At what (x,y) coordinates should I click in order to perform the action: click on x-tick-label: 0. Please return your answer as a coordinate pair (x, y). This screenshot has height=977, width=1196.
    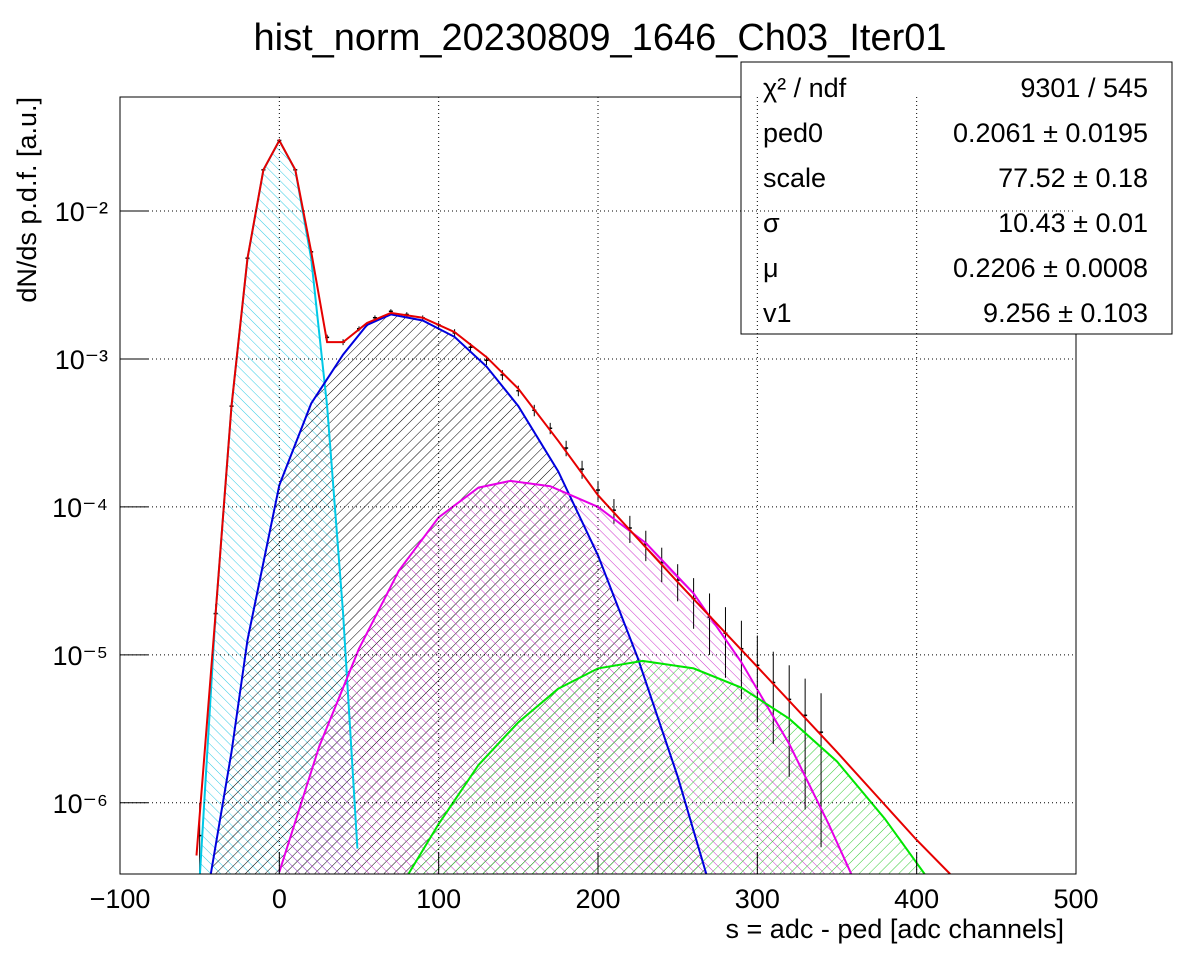
    Looking at the image, I should click on (279, 899).